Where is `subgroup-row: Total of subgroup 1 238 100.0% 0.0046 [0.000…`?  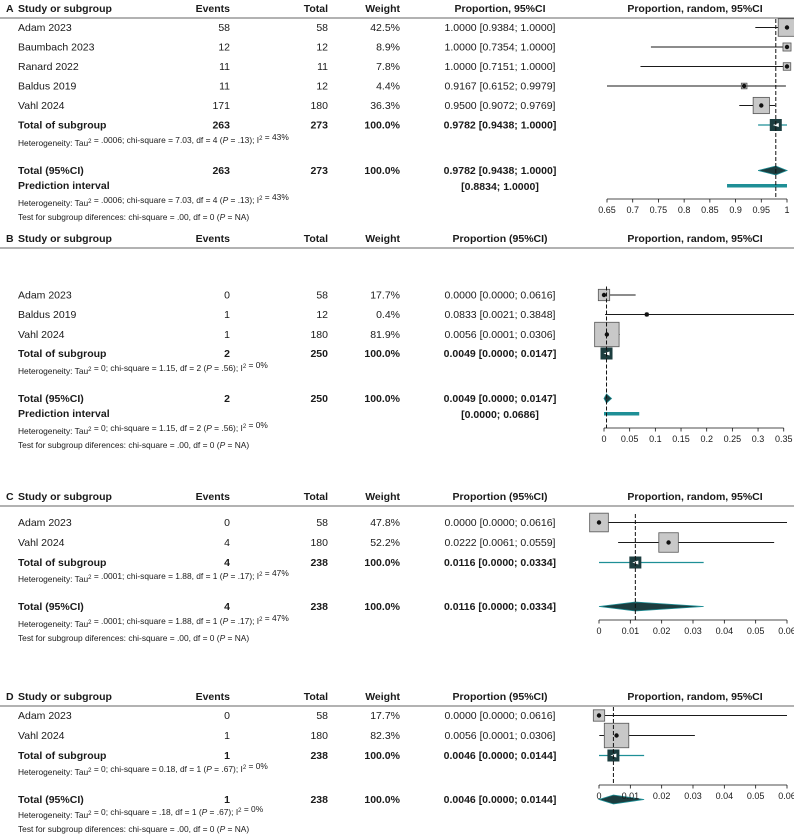 subgroup-row: Total of subgroup 1 238 100.0% 0.0046 [0.000… is located at coordinates (331, 755).